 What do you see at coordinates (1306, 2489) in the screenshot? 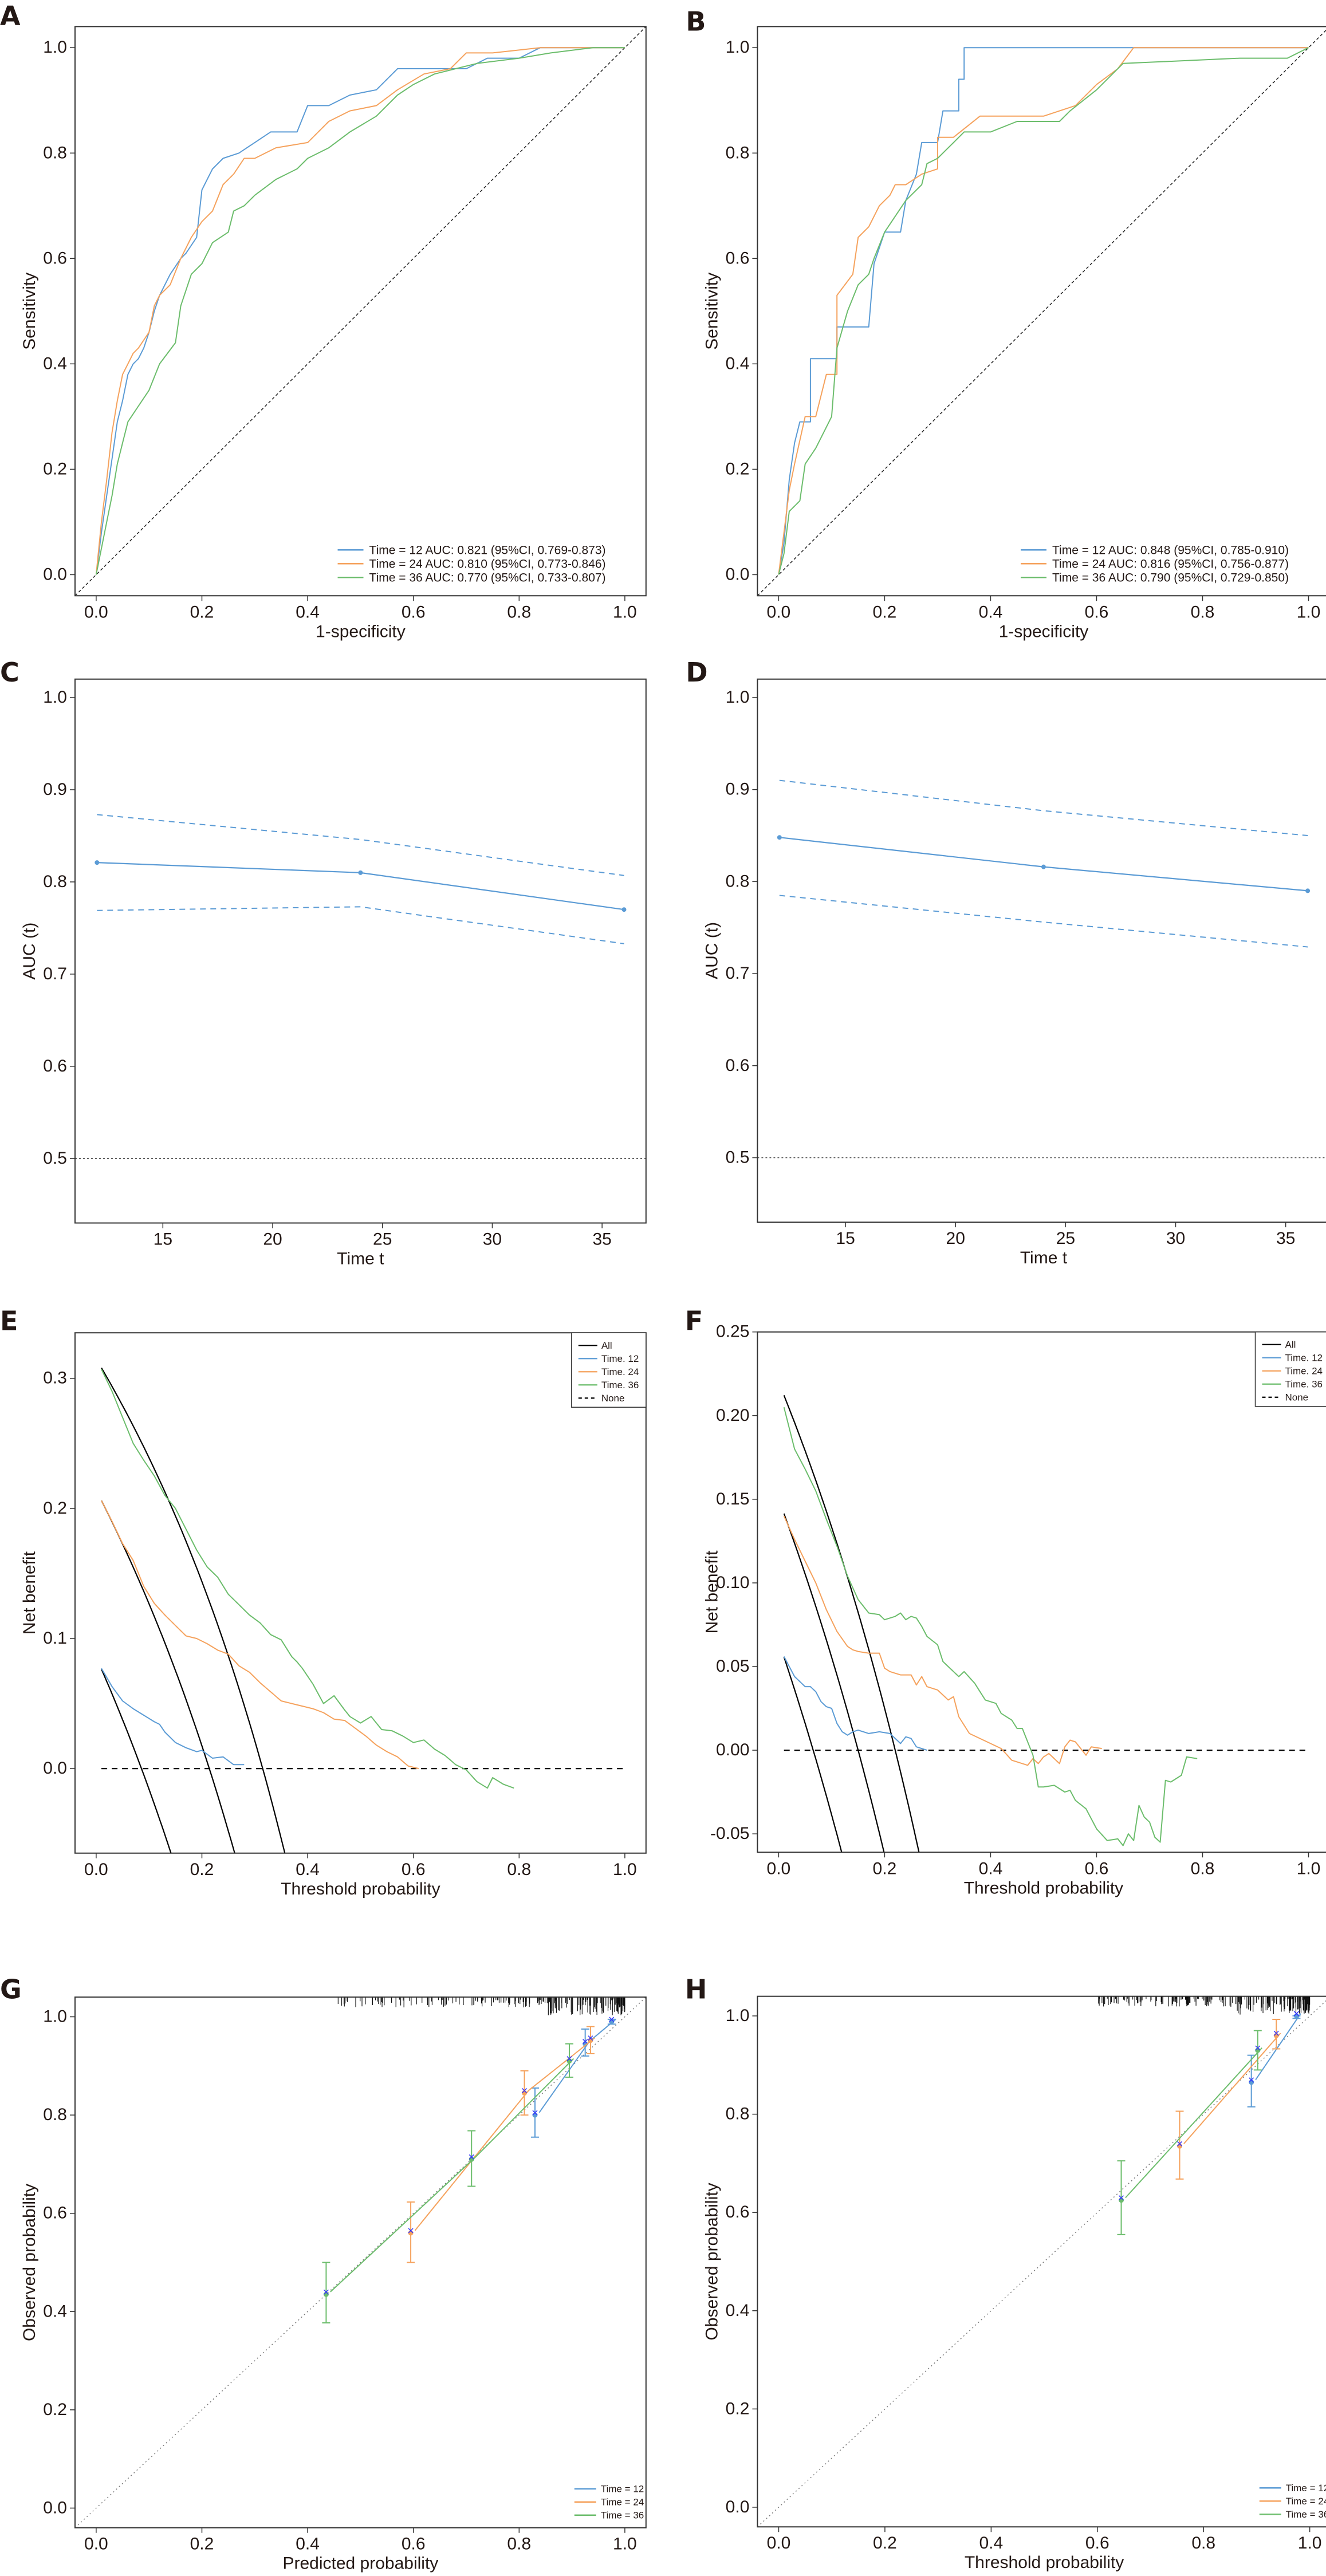
I see `legend-label: Time = 12` at bounding box center [1306, 2489].